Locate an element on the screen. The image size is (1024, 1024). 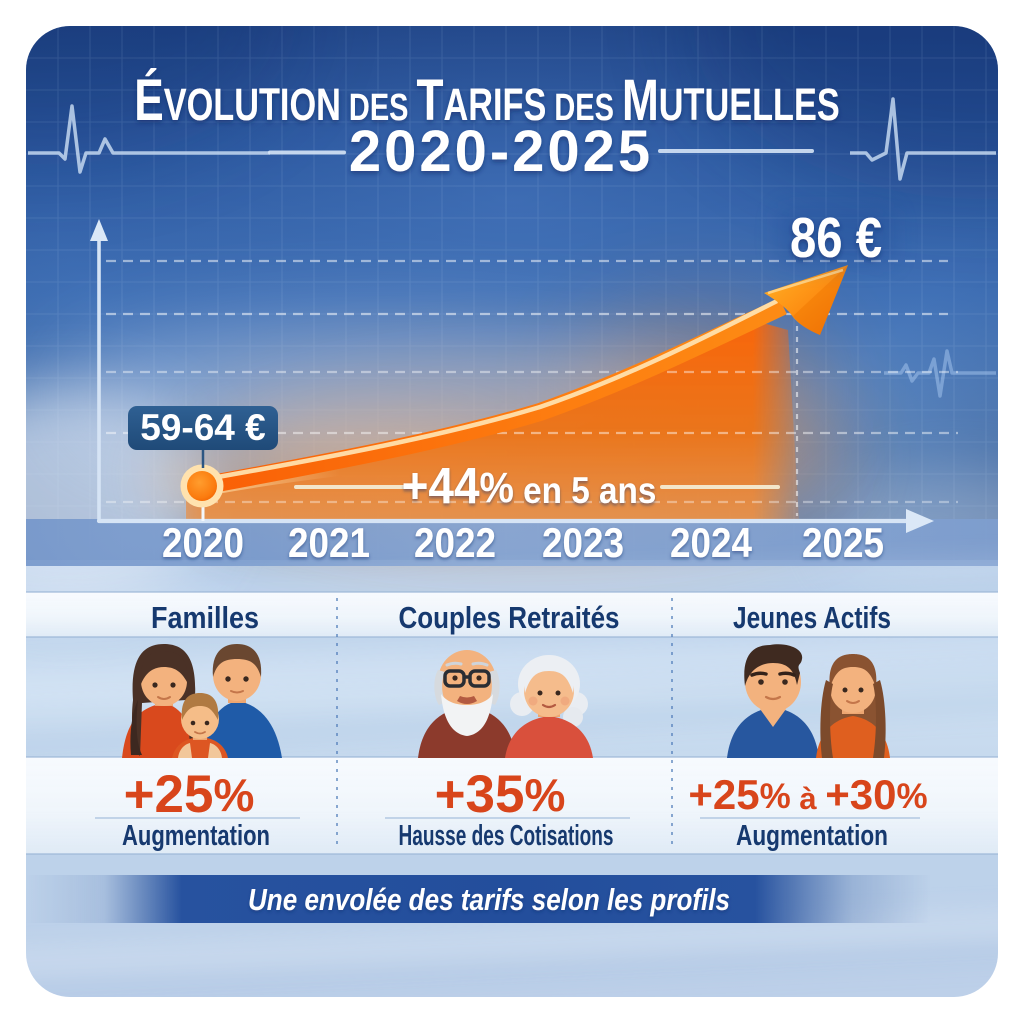
svg-text: +35% is located at coordinates (500, 794).